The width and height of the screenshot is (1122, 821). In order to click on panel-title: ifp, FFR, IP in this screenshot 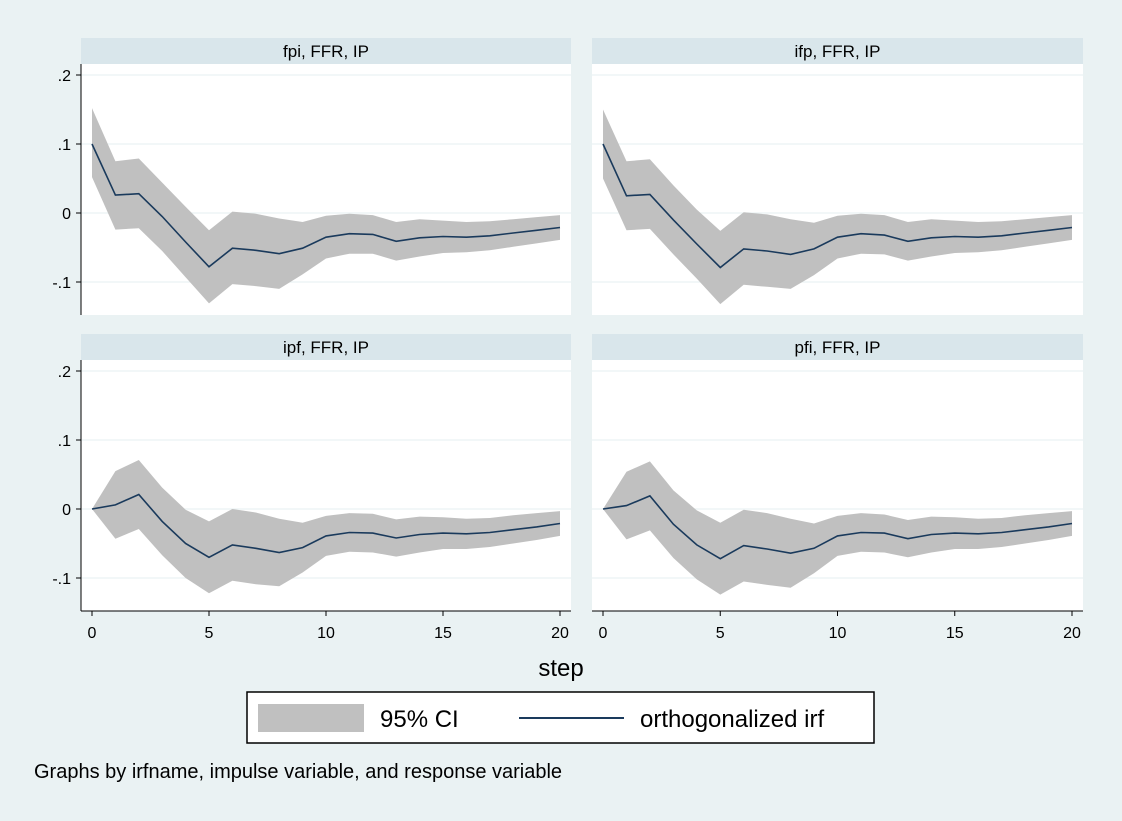, I will do `click(838, 51)`.